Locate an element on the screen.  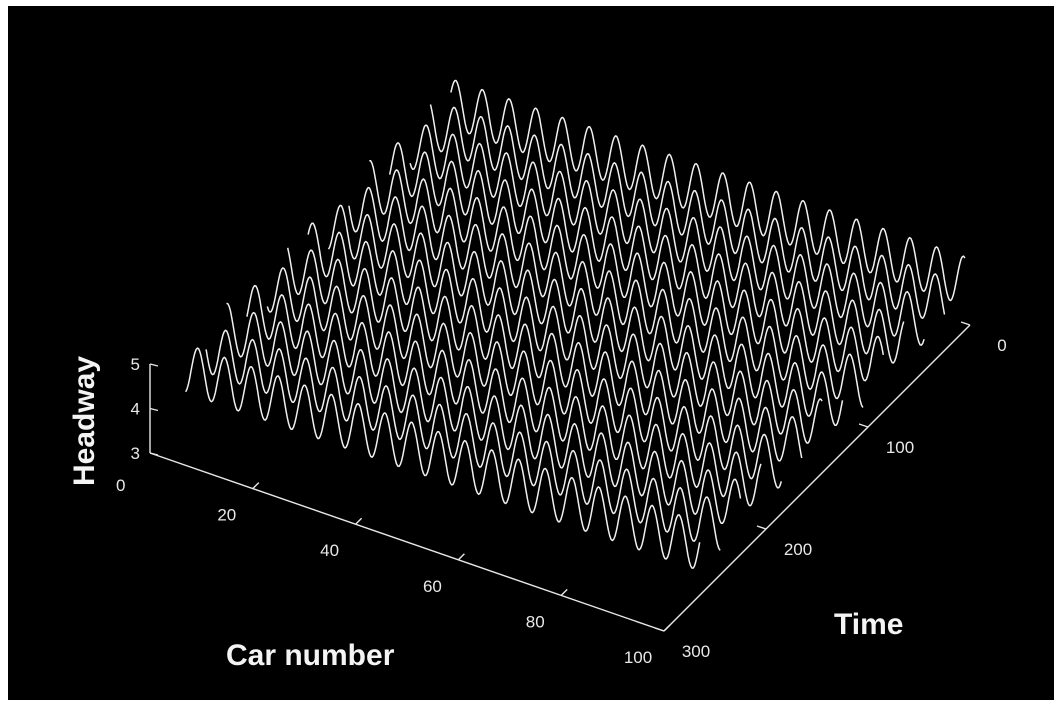
headway-tick-label-5: 5 is located at coordinates (135, 364).